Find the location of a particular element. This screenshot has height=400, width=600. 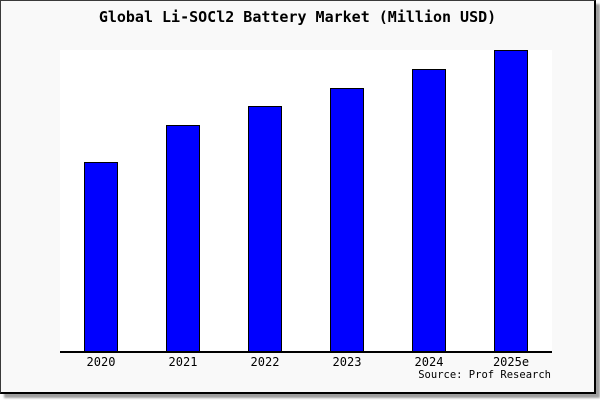

bar-slot-2021 is located at coordinates (183, 200).